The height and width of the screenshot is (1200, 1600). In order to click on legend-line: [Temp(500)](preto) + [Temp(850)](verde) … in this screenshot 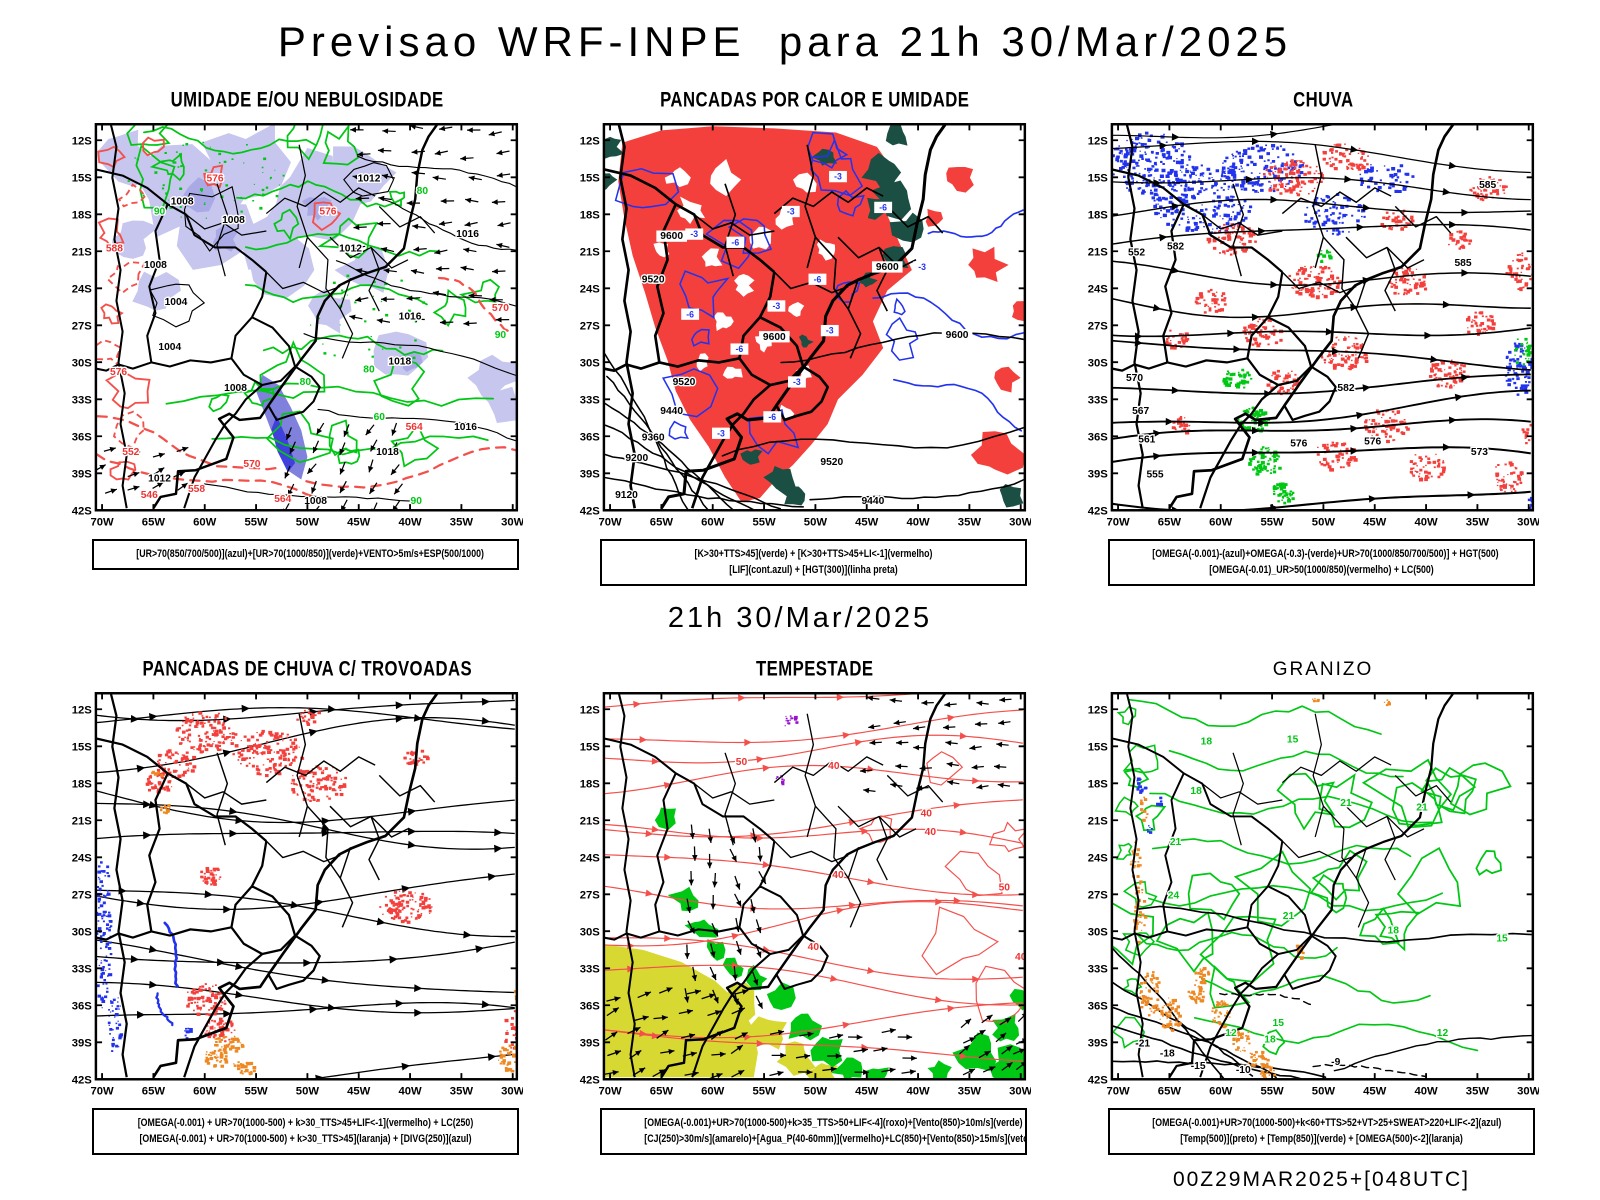, I will do `click(1321, 1139)`.